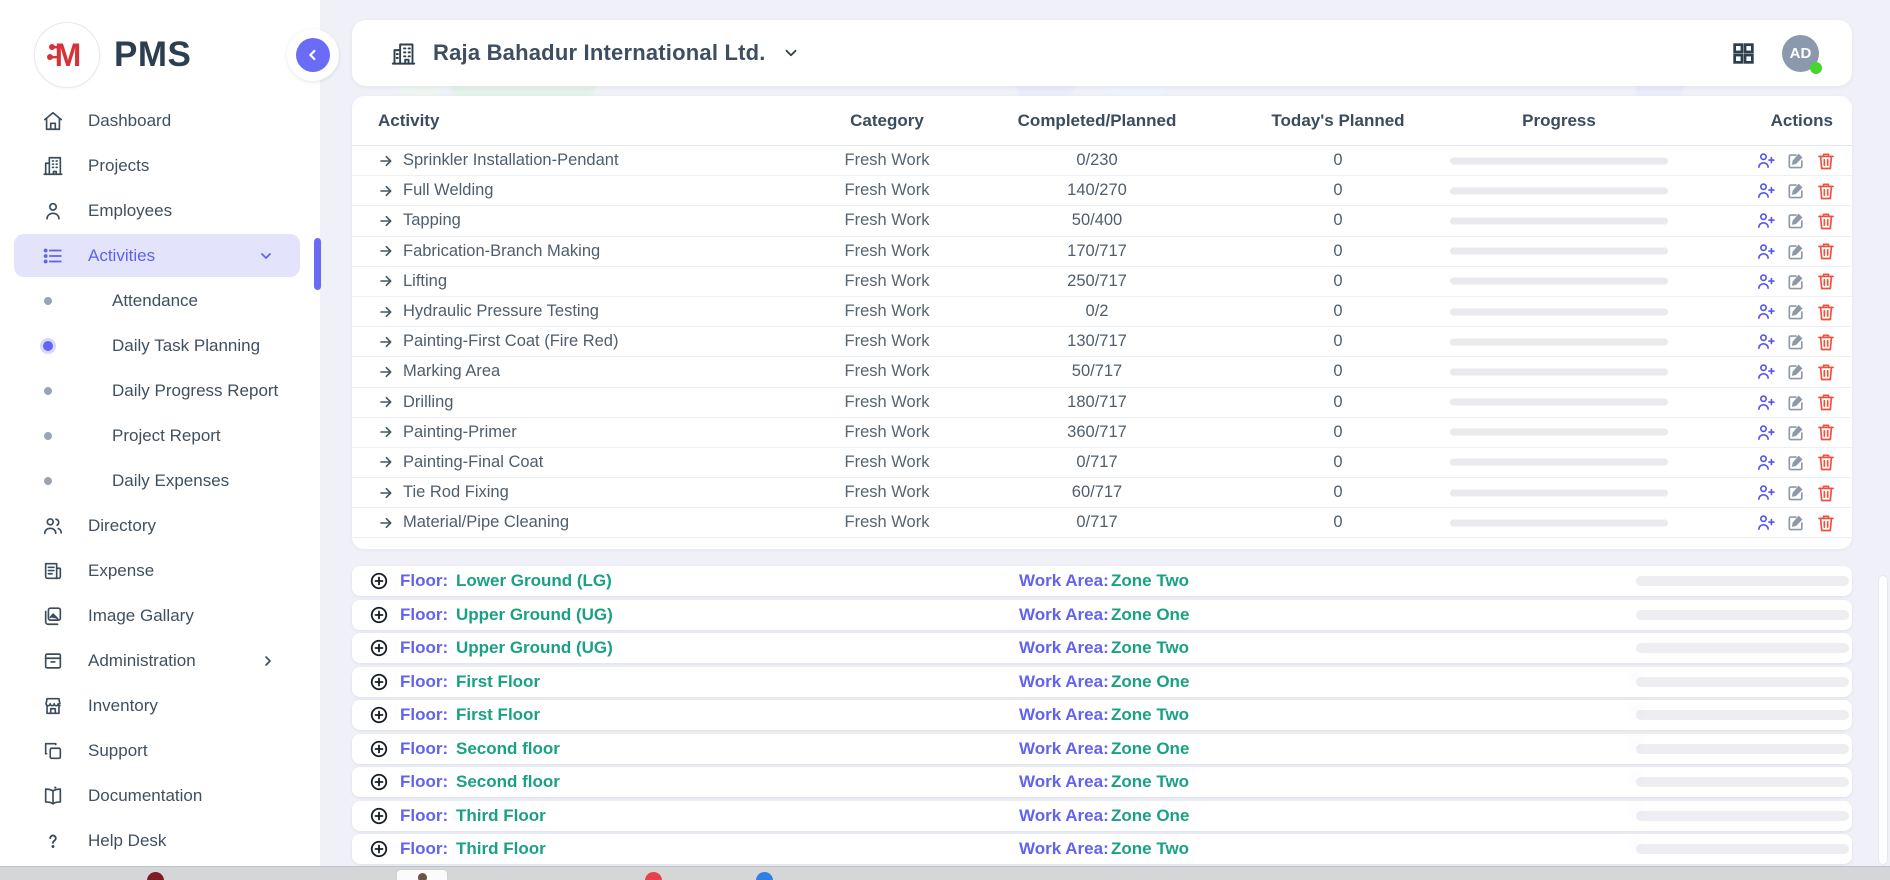 The image size is (1890, 880). What do you see at coordinates (160, 525) in the screenshot?
I see `sidebar-item-directory: Directory` at bounding box center [160, 525].